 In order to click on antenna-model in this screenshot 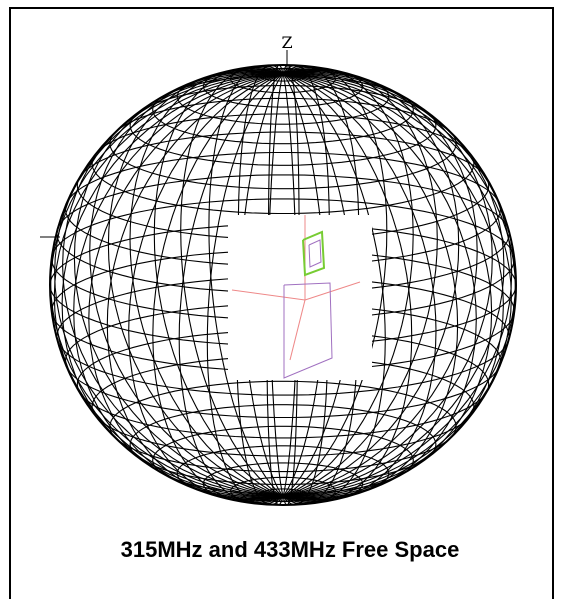, I will do `click(296, 297)`.